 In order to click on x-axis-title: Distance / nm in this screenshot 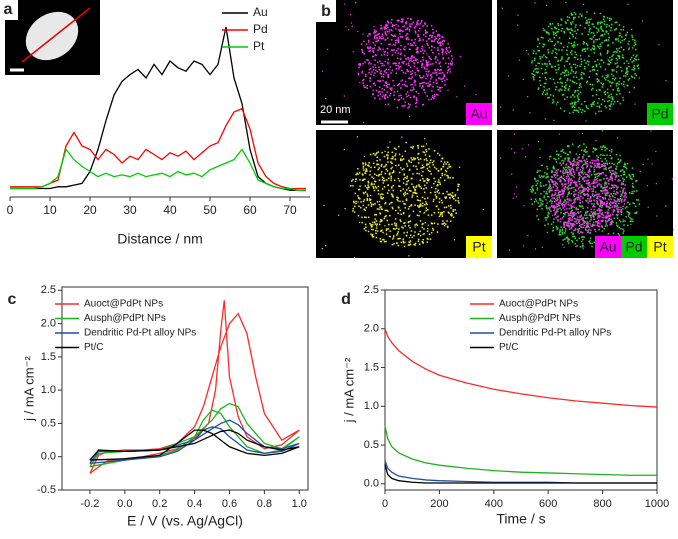, I will do `click(160, 239)`.